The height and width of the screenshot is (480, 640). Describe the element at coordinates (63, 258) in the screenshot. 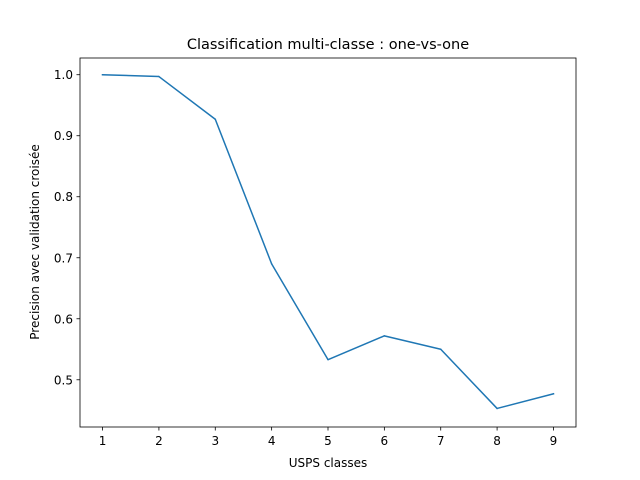

I see `y-tick-label: 0.7` at that location.